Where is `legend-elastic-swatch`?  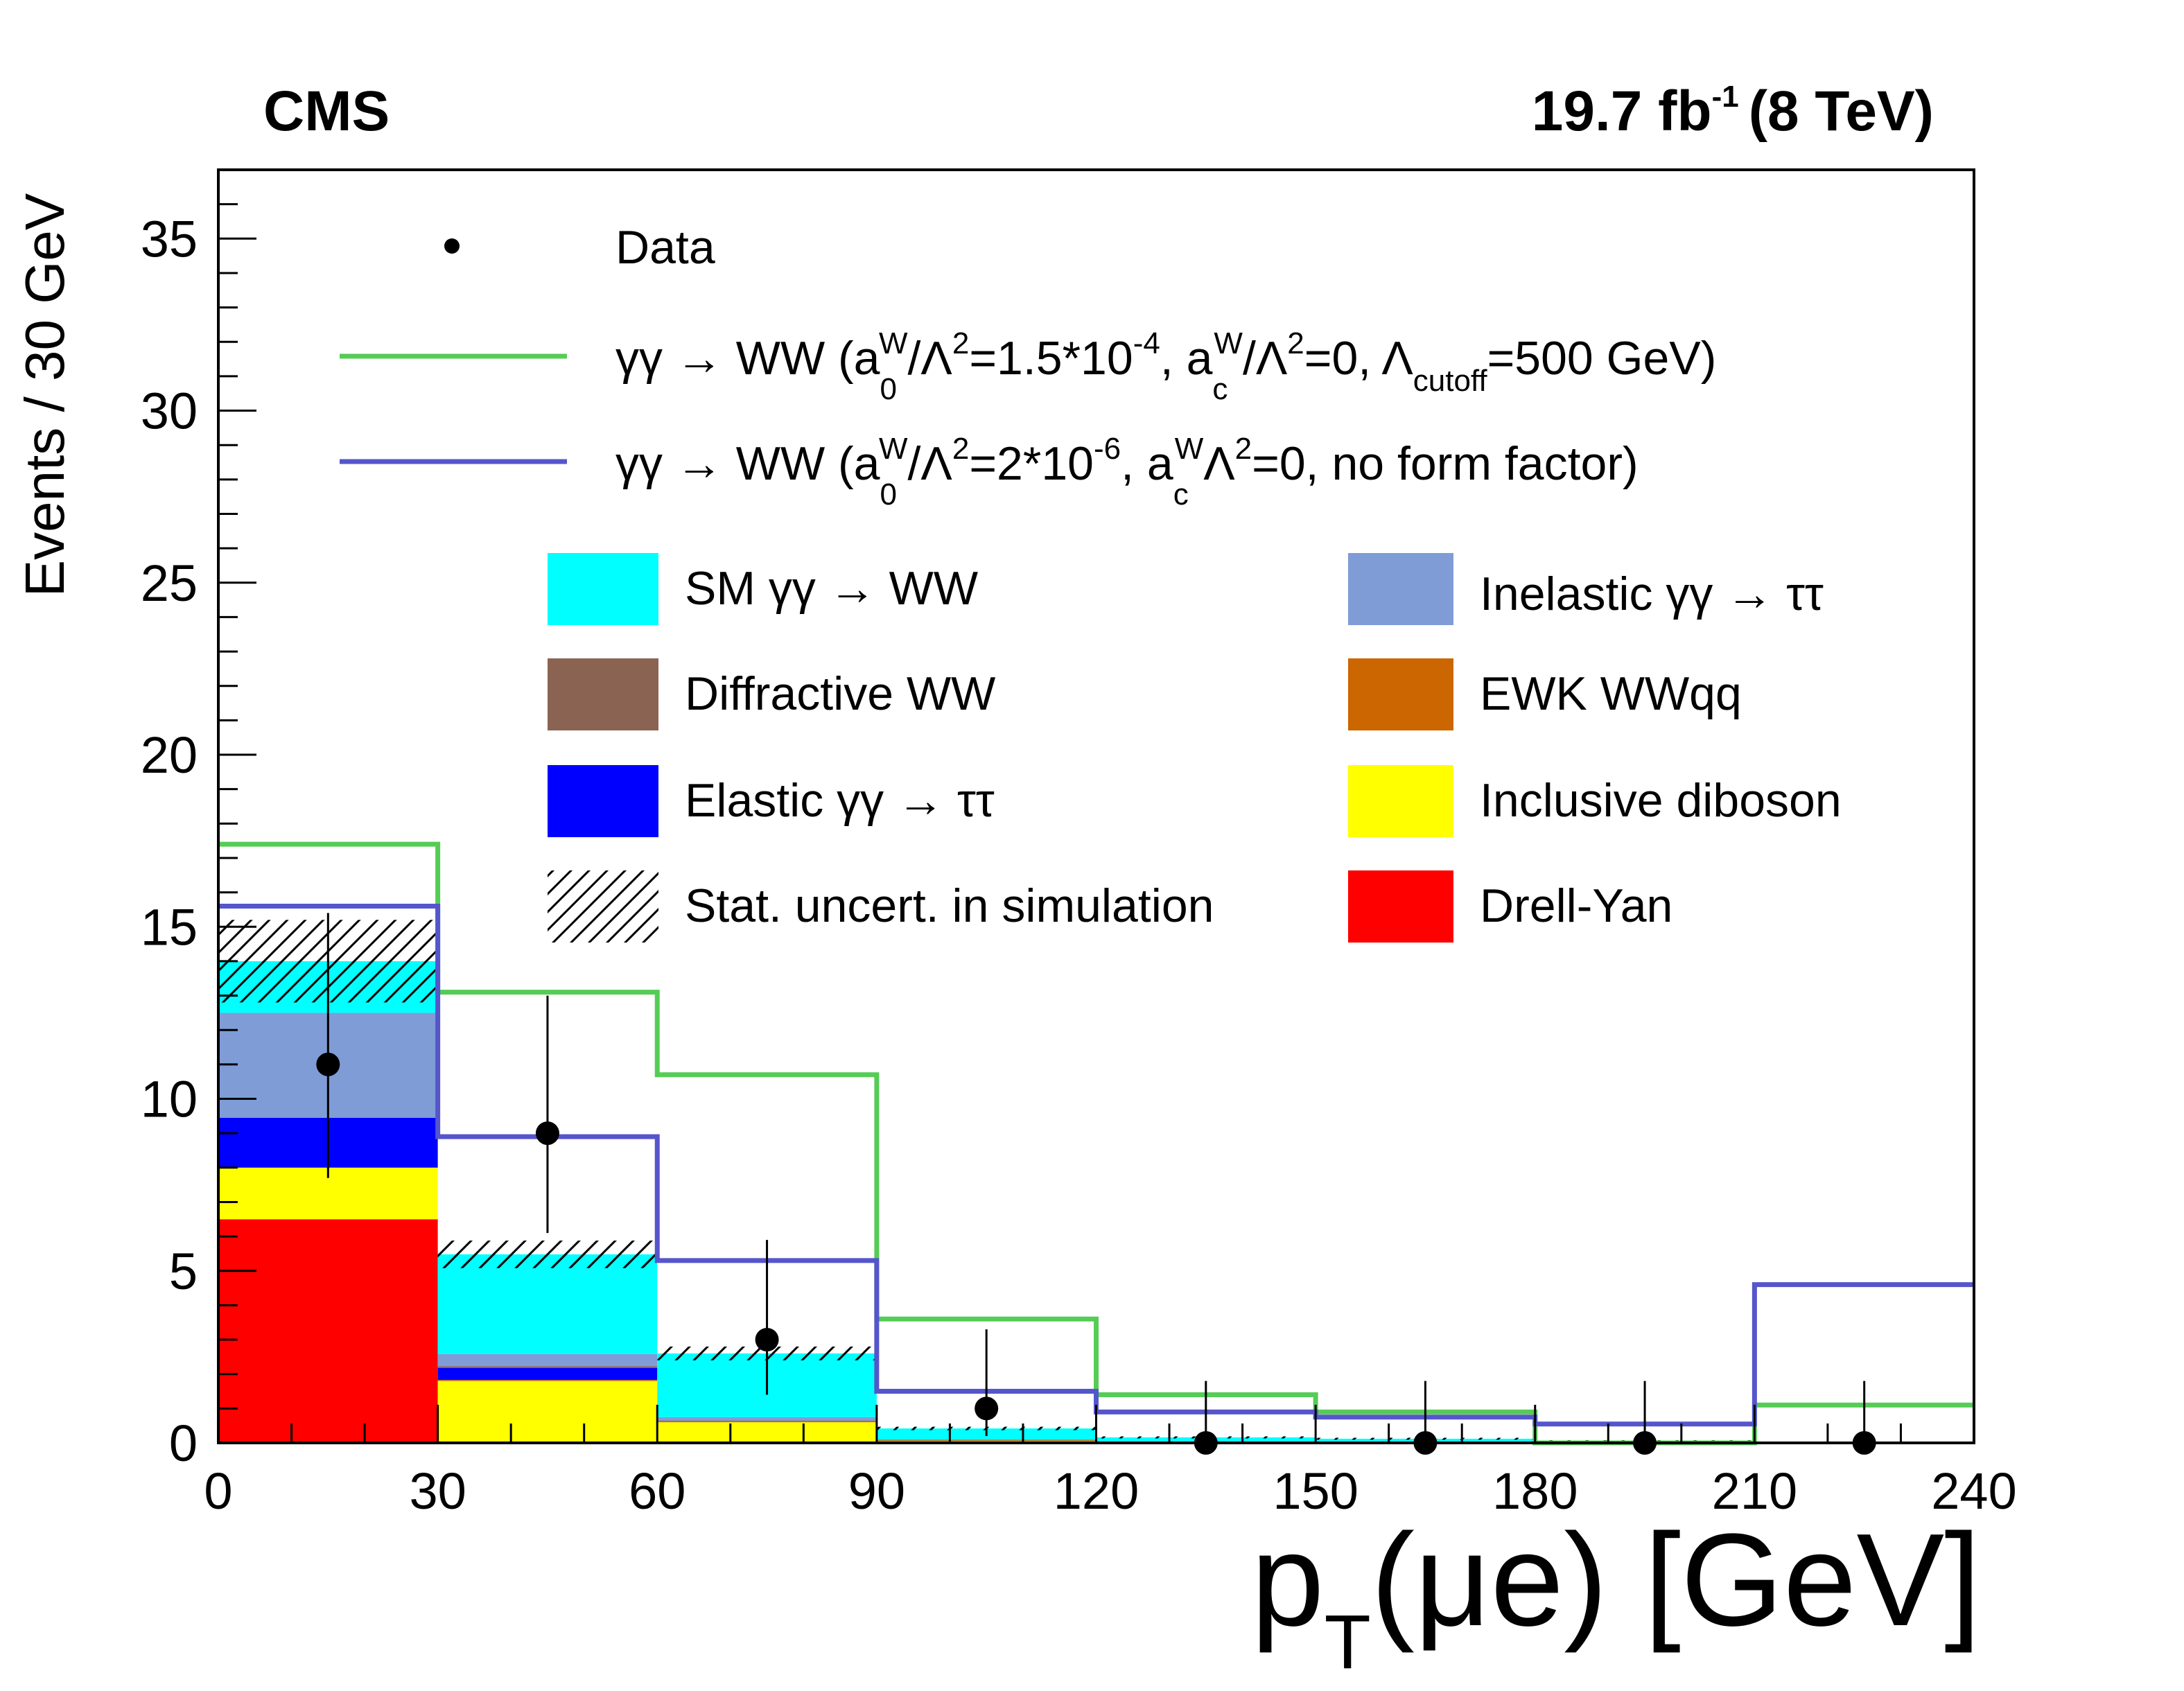 legend-elastic-swatch is located at coordinates (603, 801).